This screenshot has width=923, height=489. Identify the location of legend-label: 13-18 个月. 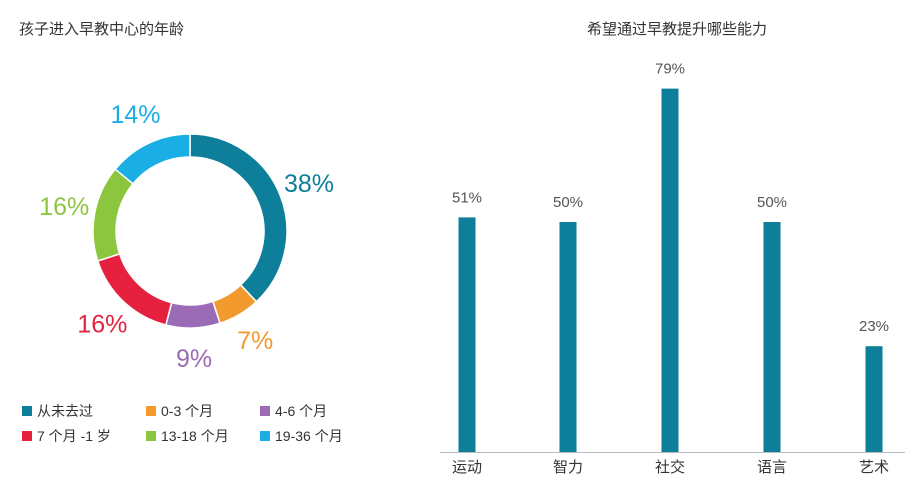
(195, 436).